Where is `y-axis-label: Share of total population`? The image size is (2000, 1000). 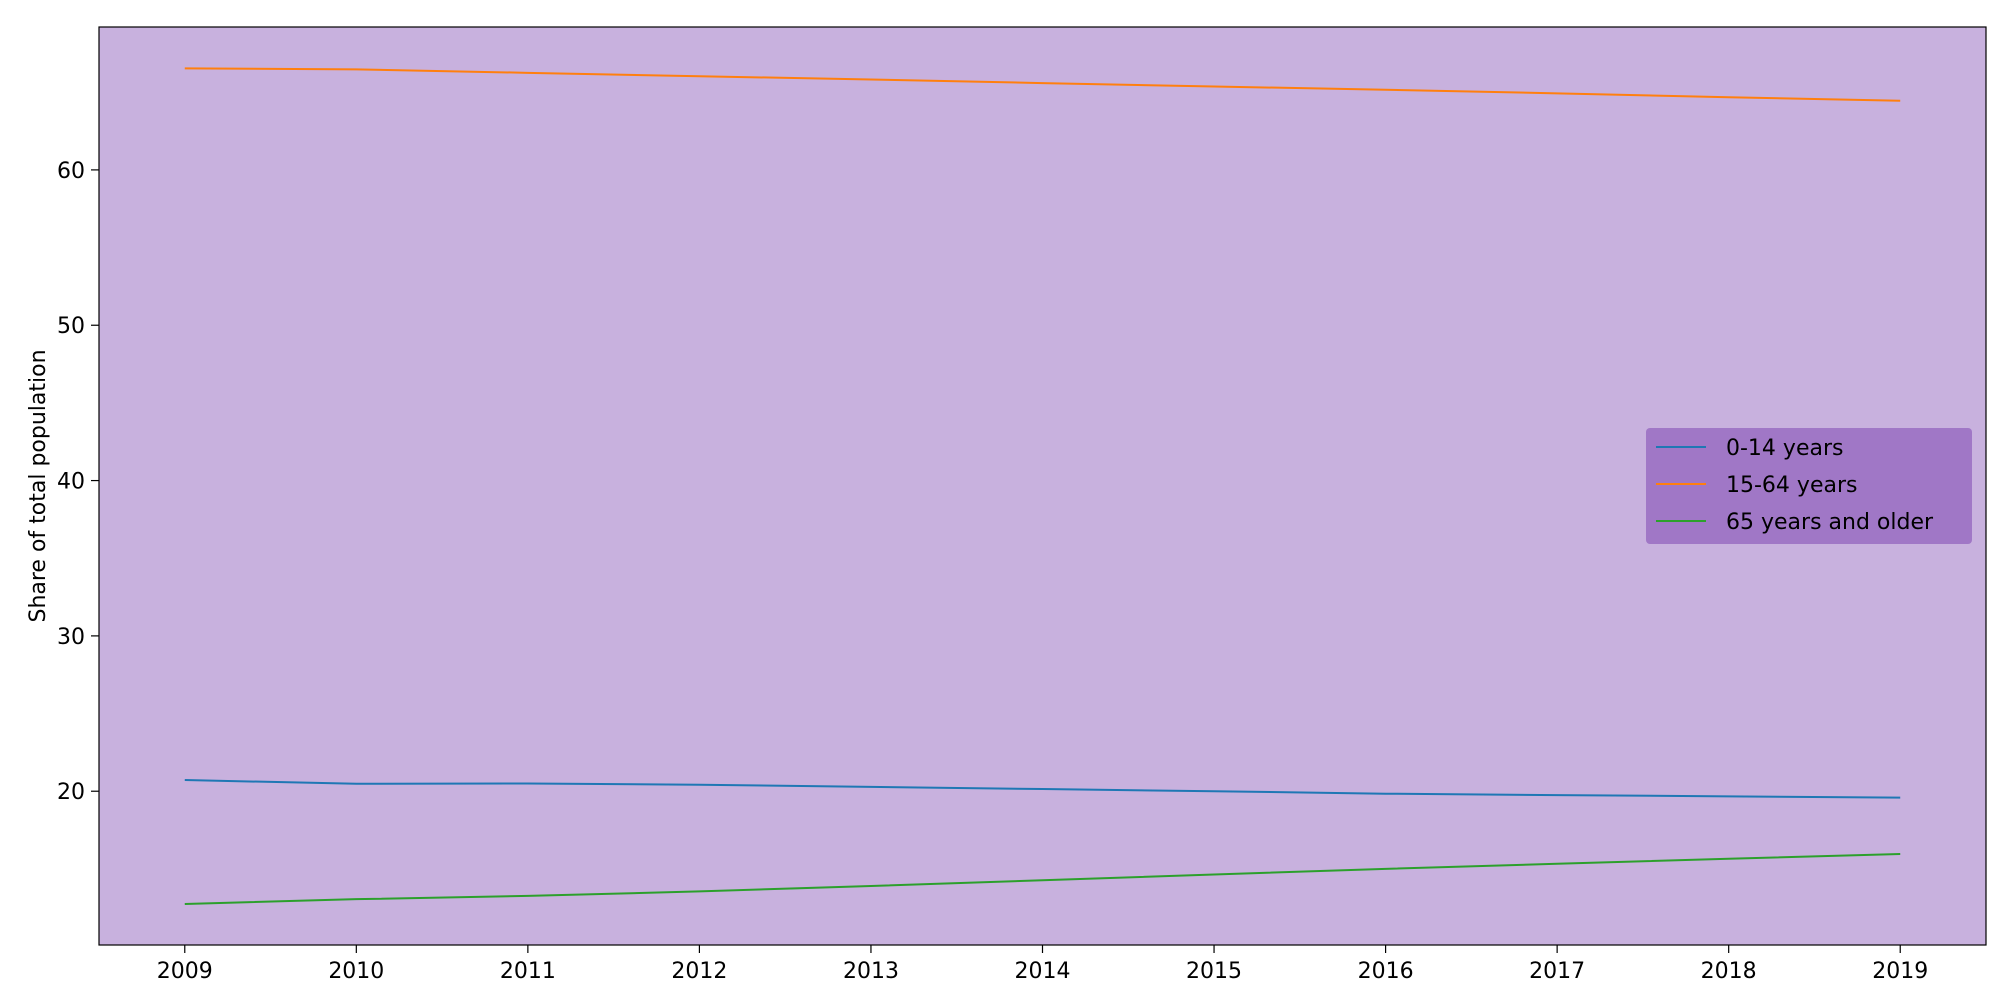
y-axis-label: Share of total population is located at coordinates (38, 485).